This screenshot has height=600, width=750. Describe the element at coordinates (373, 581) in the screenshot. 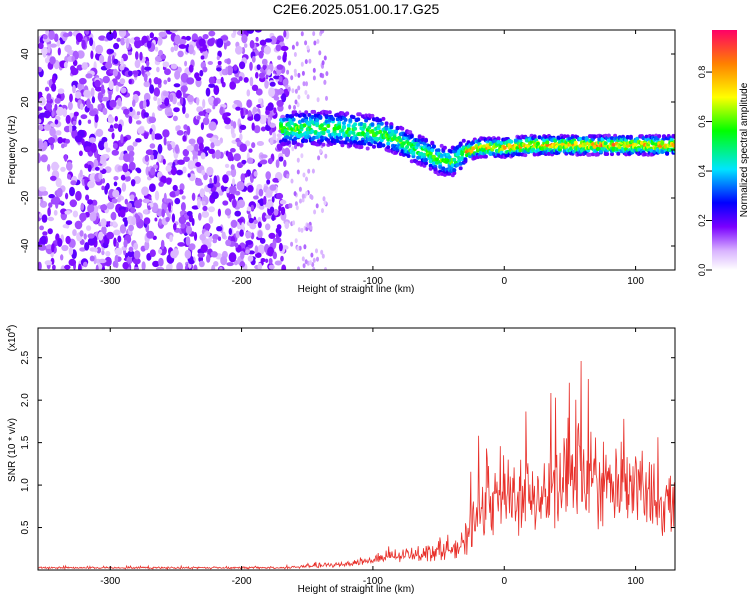

I see `x-tick-label: -100` at that location.